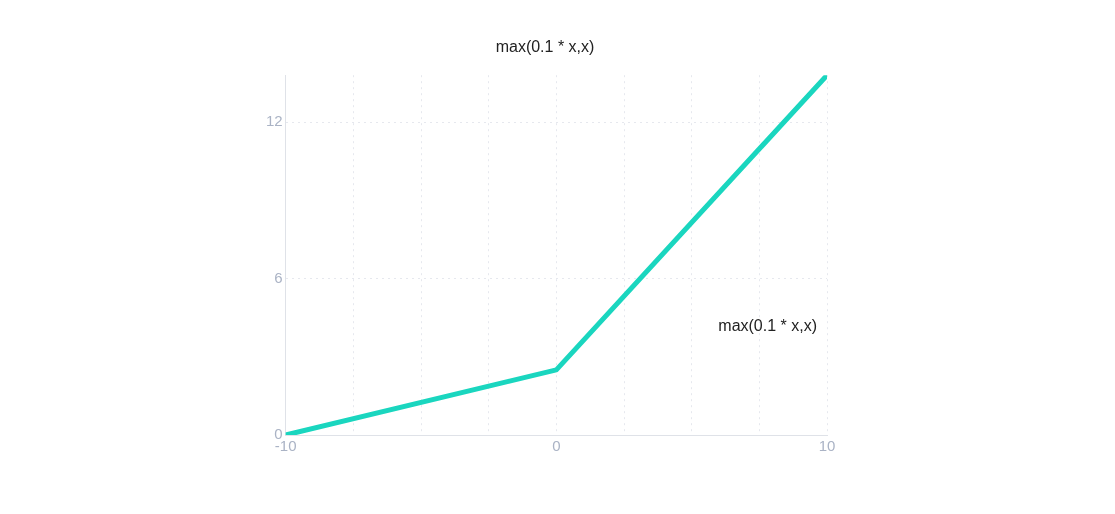  What do you see at coordinates (278, 434) in the screenshot?
I see `y-tick-label: 0` at bounding box center [278, 434].